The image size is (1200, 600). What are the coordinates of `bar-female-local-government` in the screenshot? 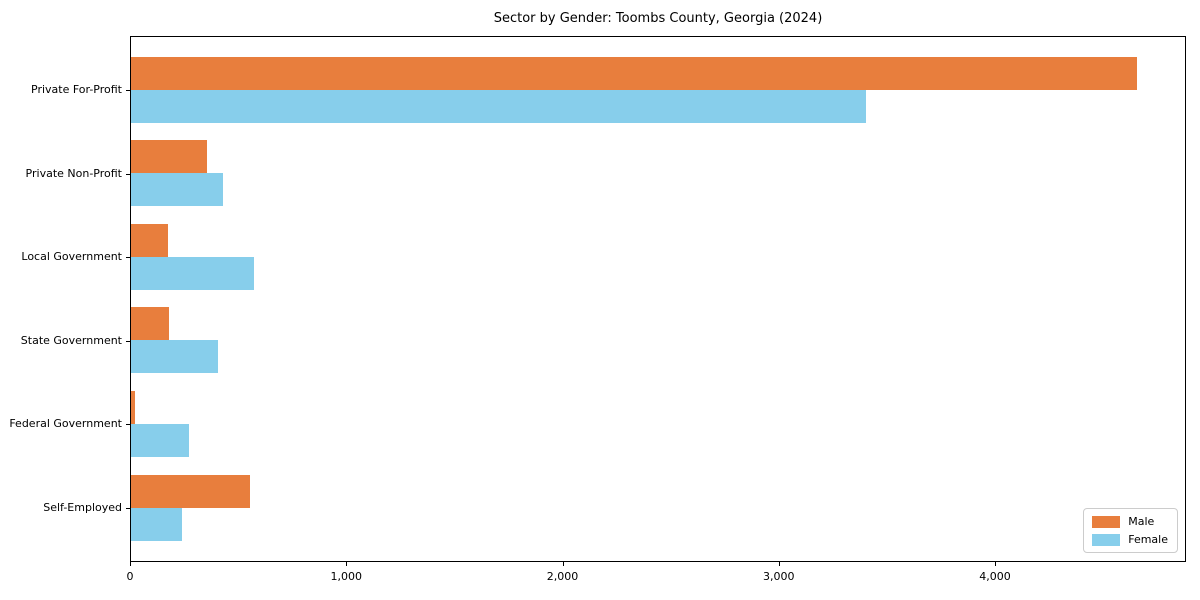 It's located at (193, 273).